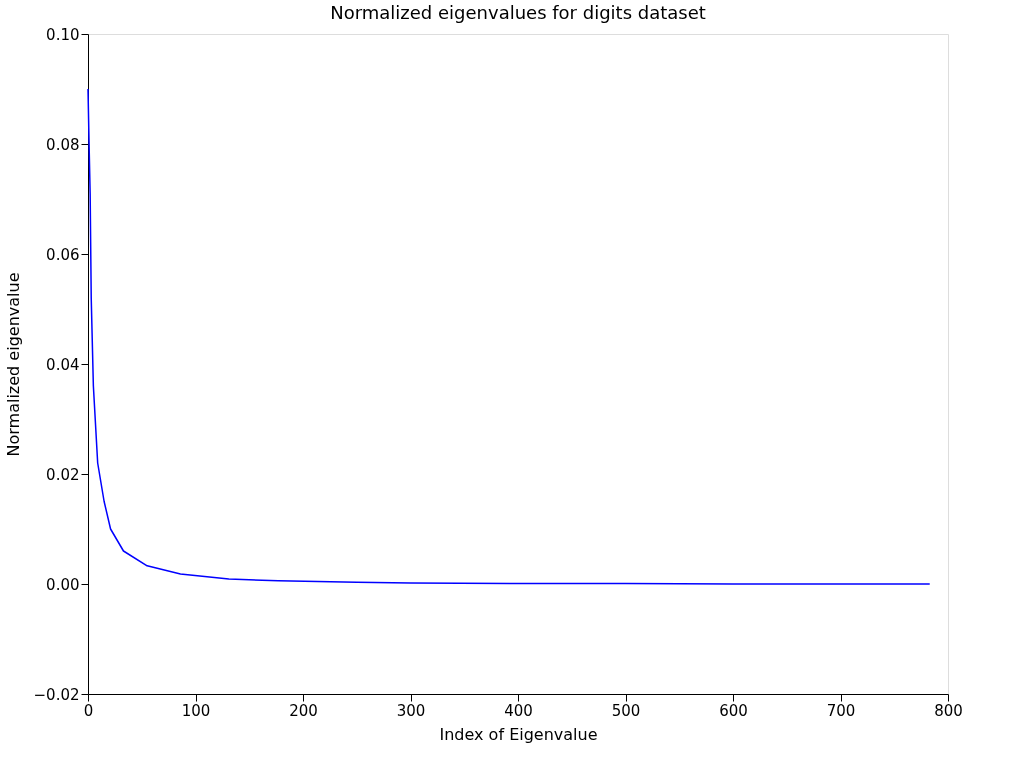 The image size is (1020, 776). I want to click on x-tick-label: 0, so click(88, 710).